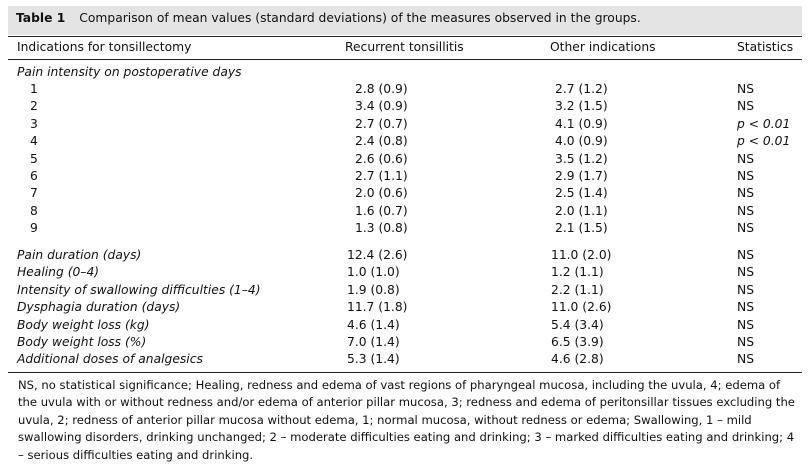  I want to click on row-measure-label: Body weight loss (kg), so click(83, 324).